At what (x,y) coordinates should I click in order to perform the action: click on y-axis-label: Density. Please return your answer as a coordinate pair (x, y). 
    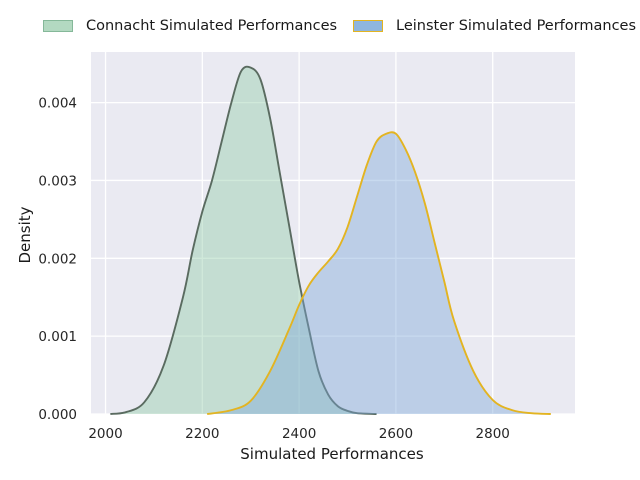
    Looking at the image, I should click on (25, 234).